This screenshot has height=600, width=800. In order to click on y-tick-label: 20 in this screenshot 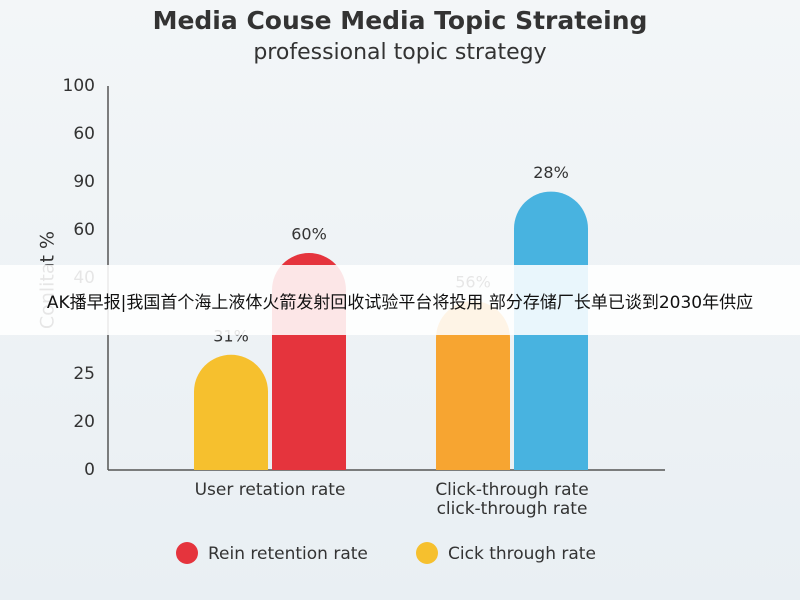, I will do `click(84, 422)`.